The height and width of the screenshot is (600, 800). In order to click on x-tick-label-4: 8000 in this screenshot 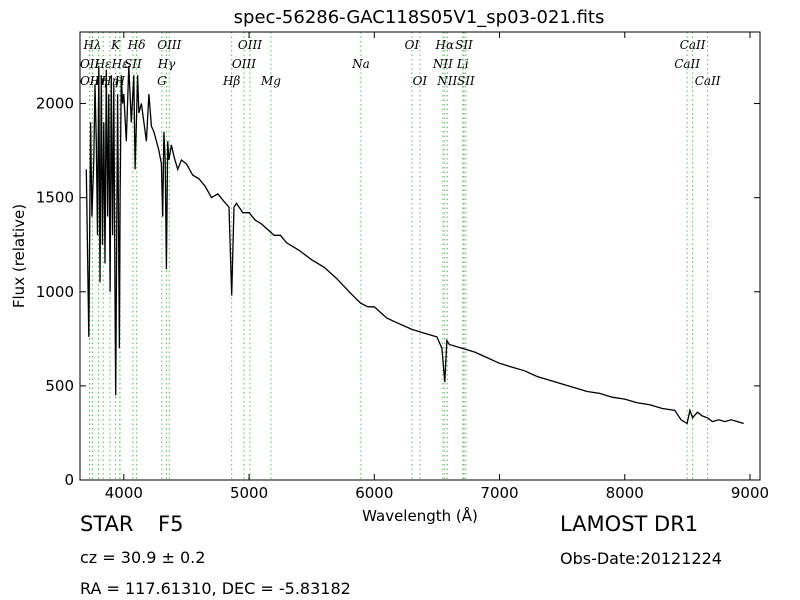, I will do `click(625, 493)`.